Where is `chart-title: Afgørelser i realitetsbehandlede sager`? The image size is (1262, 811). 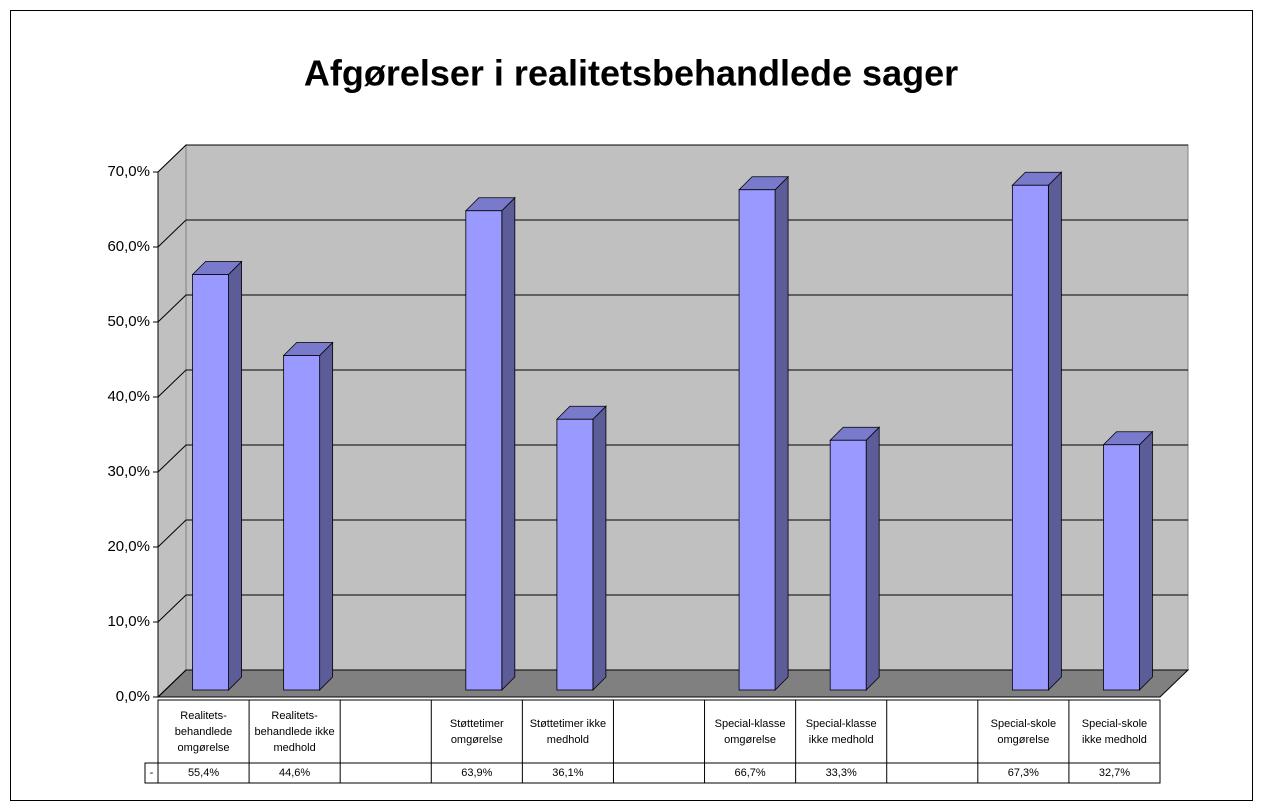 chart-title: Afgørelser i realitetsbehandlede sager is located at coordinates (631, 73).